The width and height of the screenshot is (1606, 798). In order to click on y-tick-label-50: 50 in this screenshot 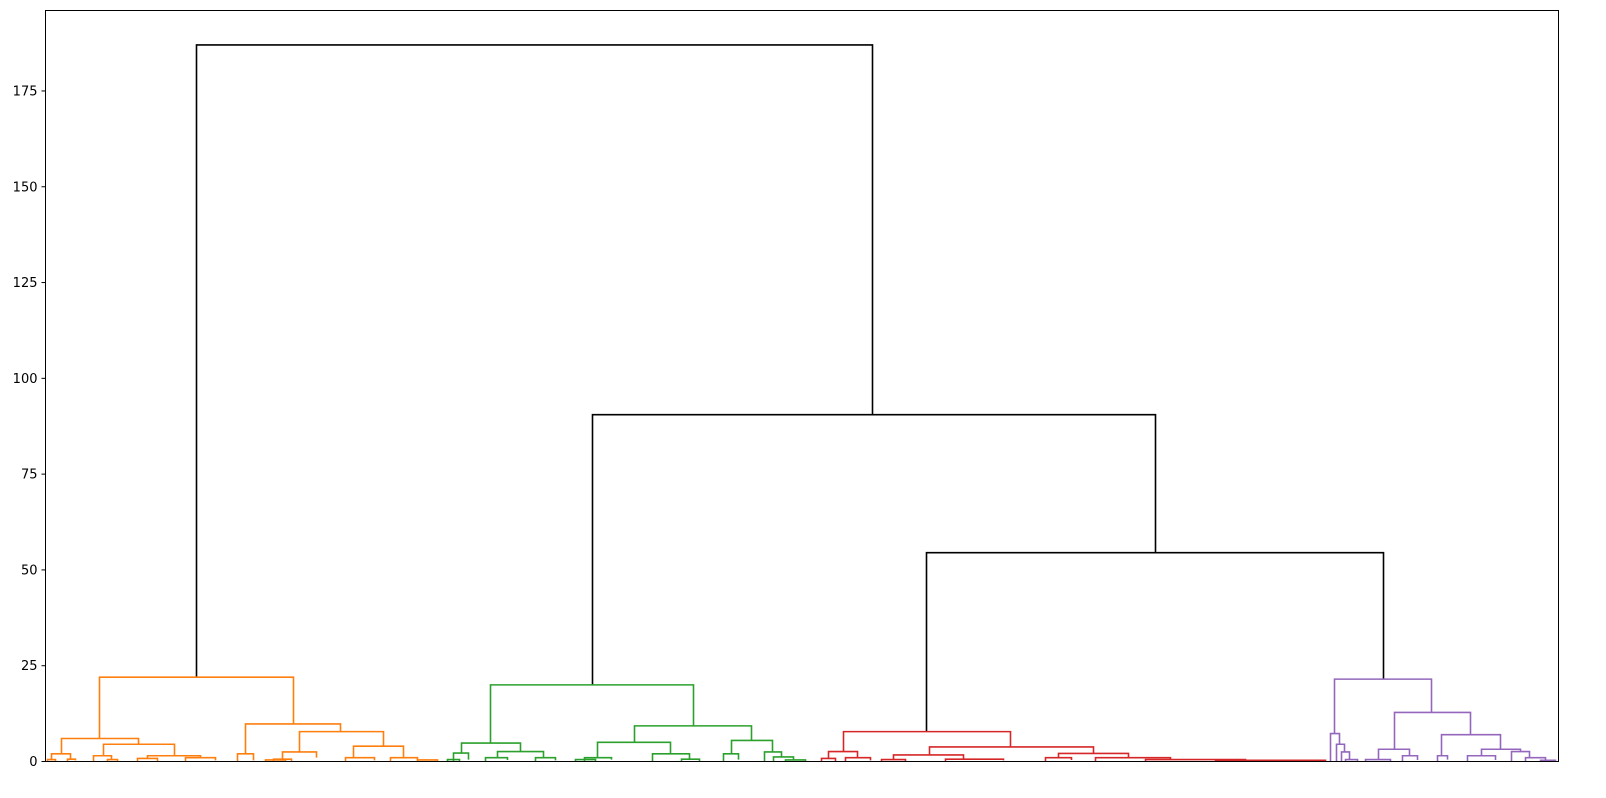, I will do `click(29, 570)`.